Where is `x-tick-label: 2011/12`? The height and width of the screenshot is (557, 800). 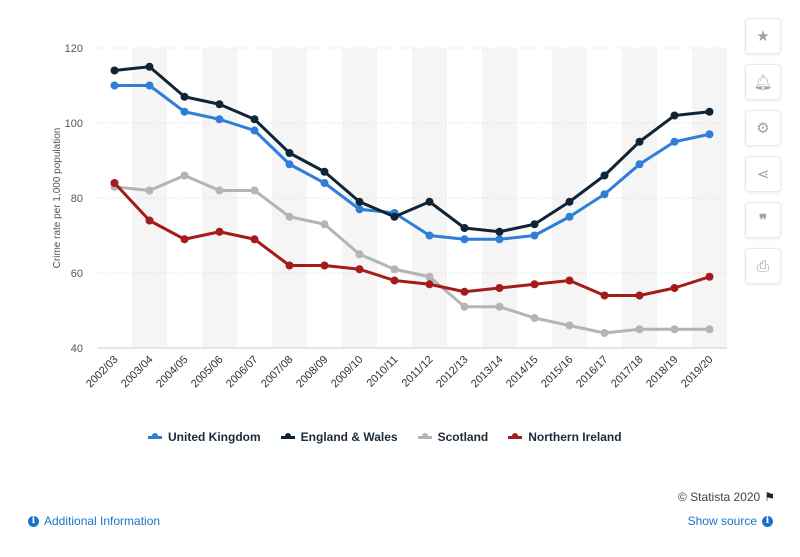
x-tick-label: 2011/12 is located at coordinates (418, 372).